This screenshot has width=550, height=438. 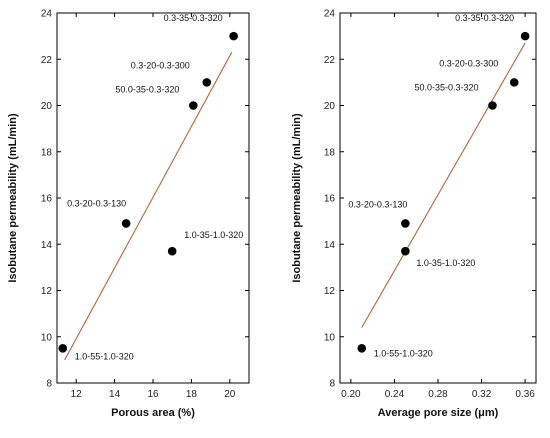 I want to click on x-tick-label: 12, so click(x=77, y=394).